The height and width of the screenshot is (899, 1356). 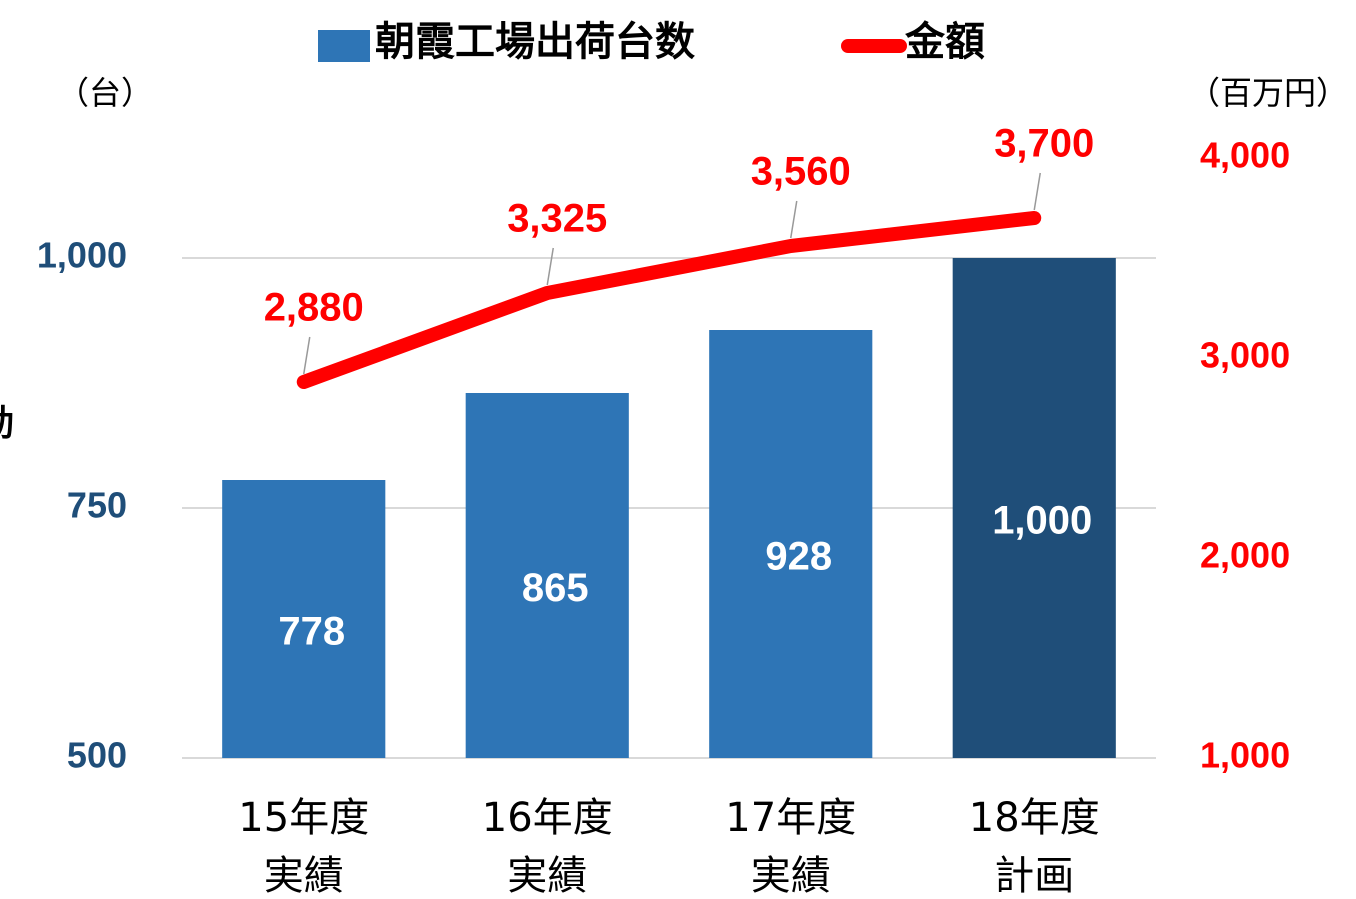 What do you see at coordinates (1245, 555) in the screenshot?
I see `y2-tick-label: 2,000` at bounding box center [1245, 555].